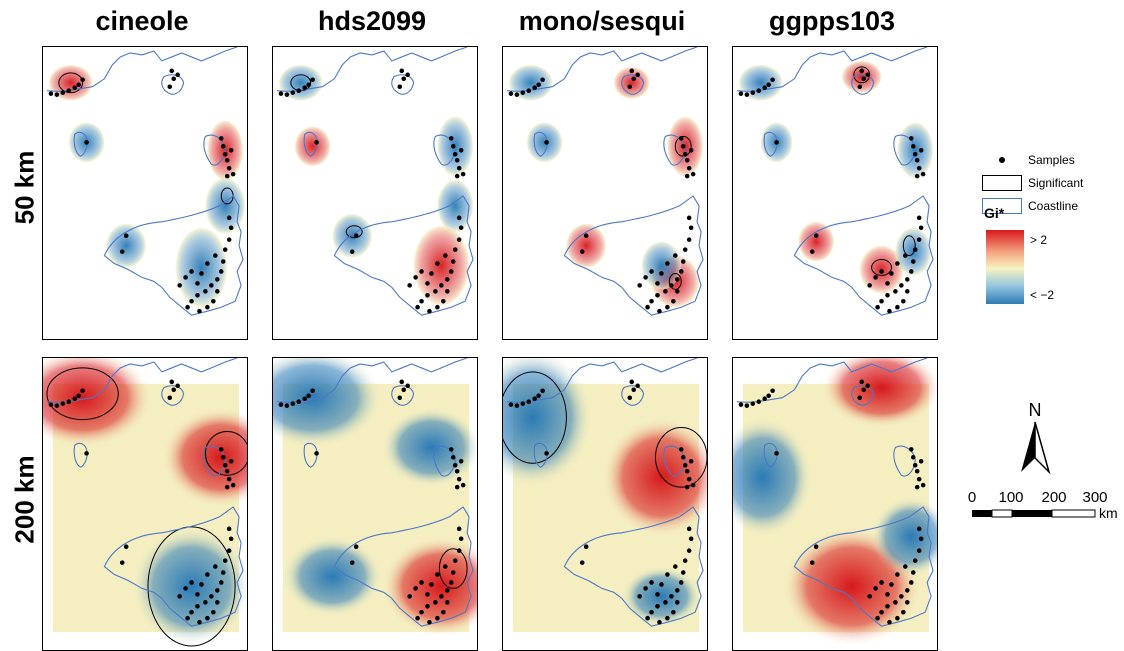  I want to click on map-panel-ggpps103-50km, so click(835, 193).